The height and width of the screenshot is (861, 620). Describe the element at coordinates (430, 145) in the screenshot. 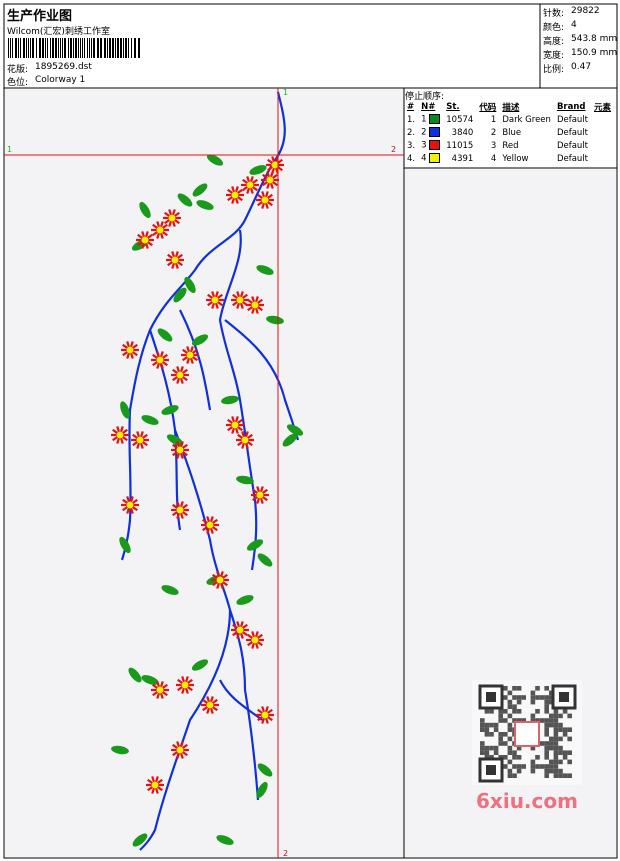

I see `needle: 3` at that location.